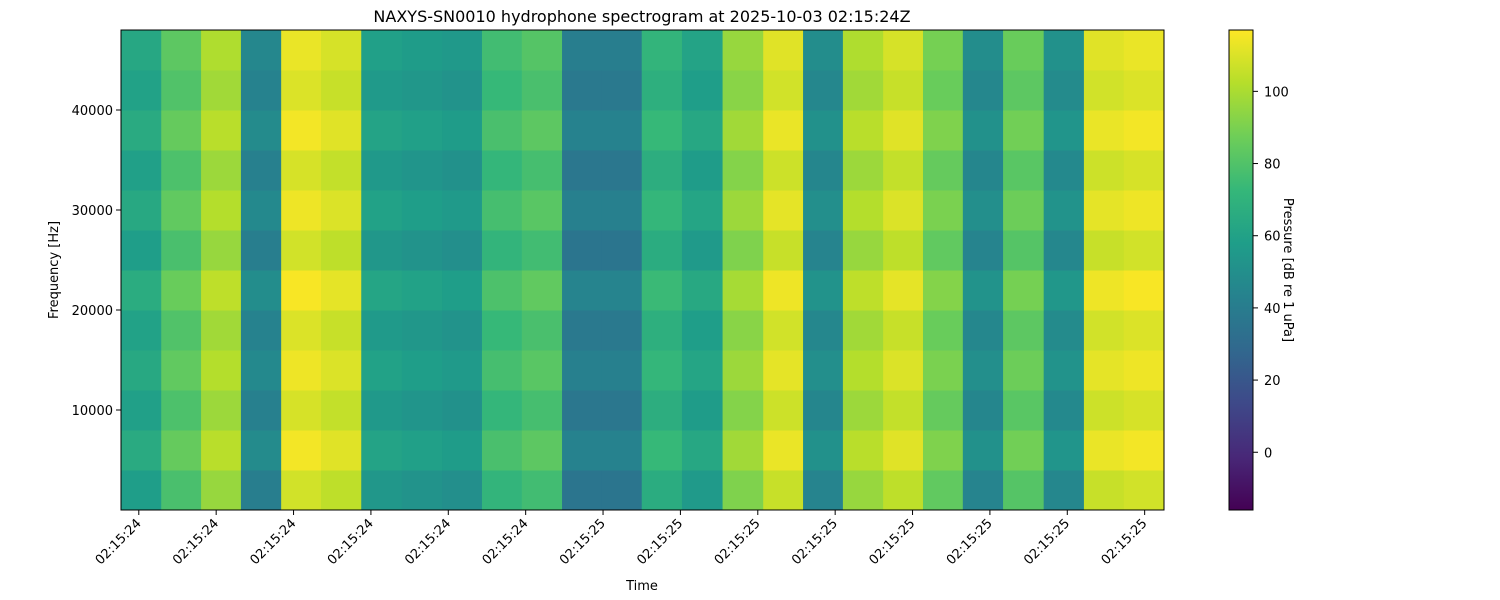 The width and height of the screenshot is (1500, 600). What do you see at coordinates (92, 211) in the screenshot?
I see `y-tick-label: 30000` at bounding box center [92, 211].